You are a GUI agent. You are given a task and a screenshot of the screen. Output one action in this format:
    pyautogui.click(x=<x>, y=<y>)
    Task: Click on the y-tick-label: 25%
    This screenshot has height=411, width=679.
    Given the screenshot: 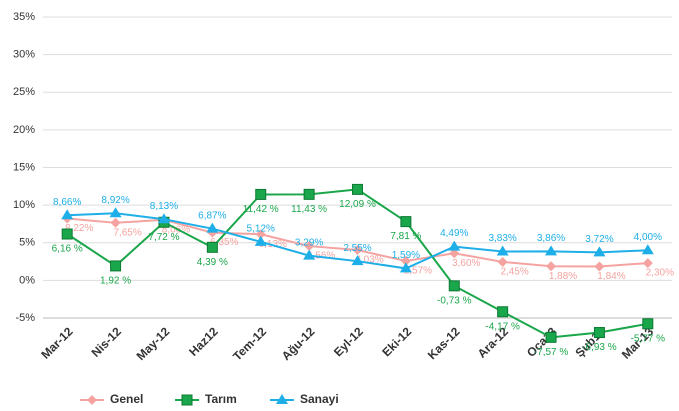 What is the action you would take?
    pyautogui.click(x=24, y=92)
    